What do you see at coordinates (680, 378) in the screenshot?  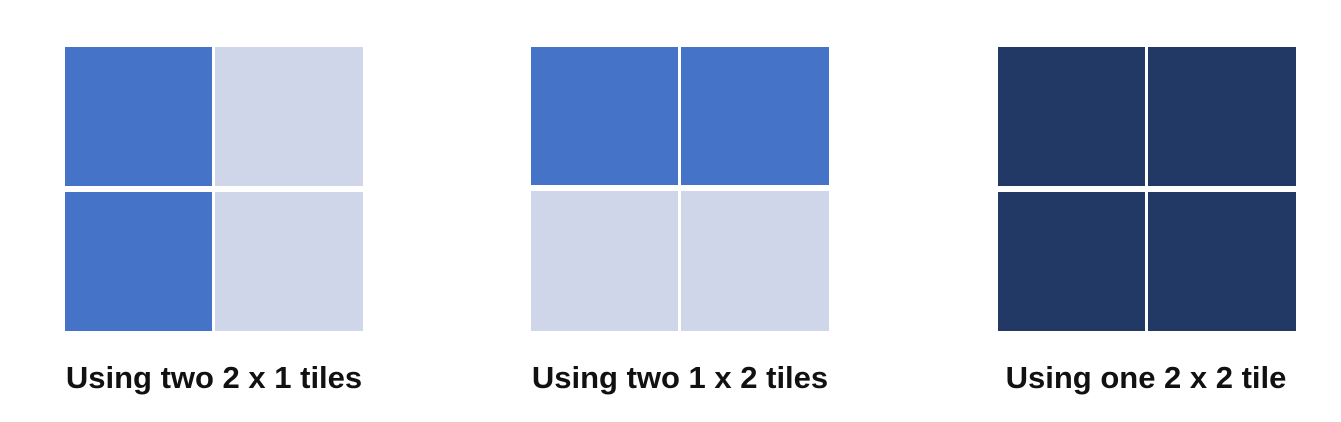 I see `panel-caption: Using two 1 x 2 tiles` at bounding box center [680, 378].